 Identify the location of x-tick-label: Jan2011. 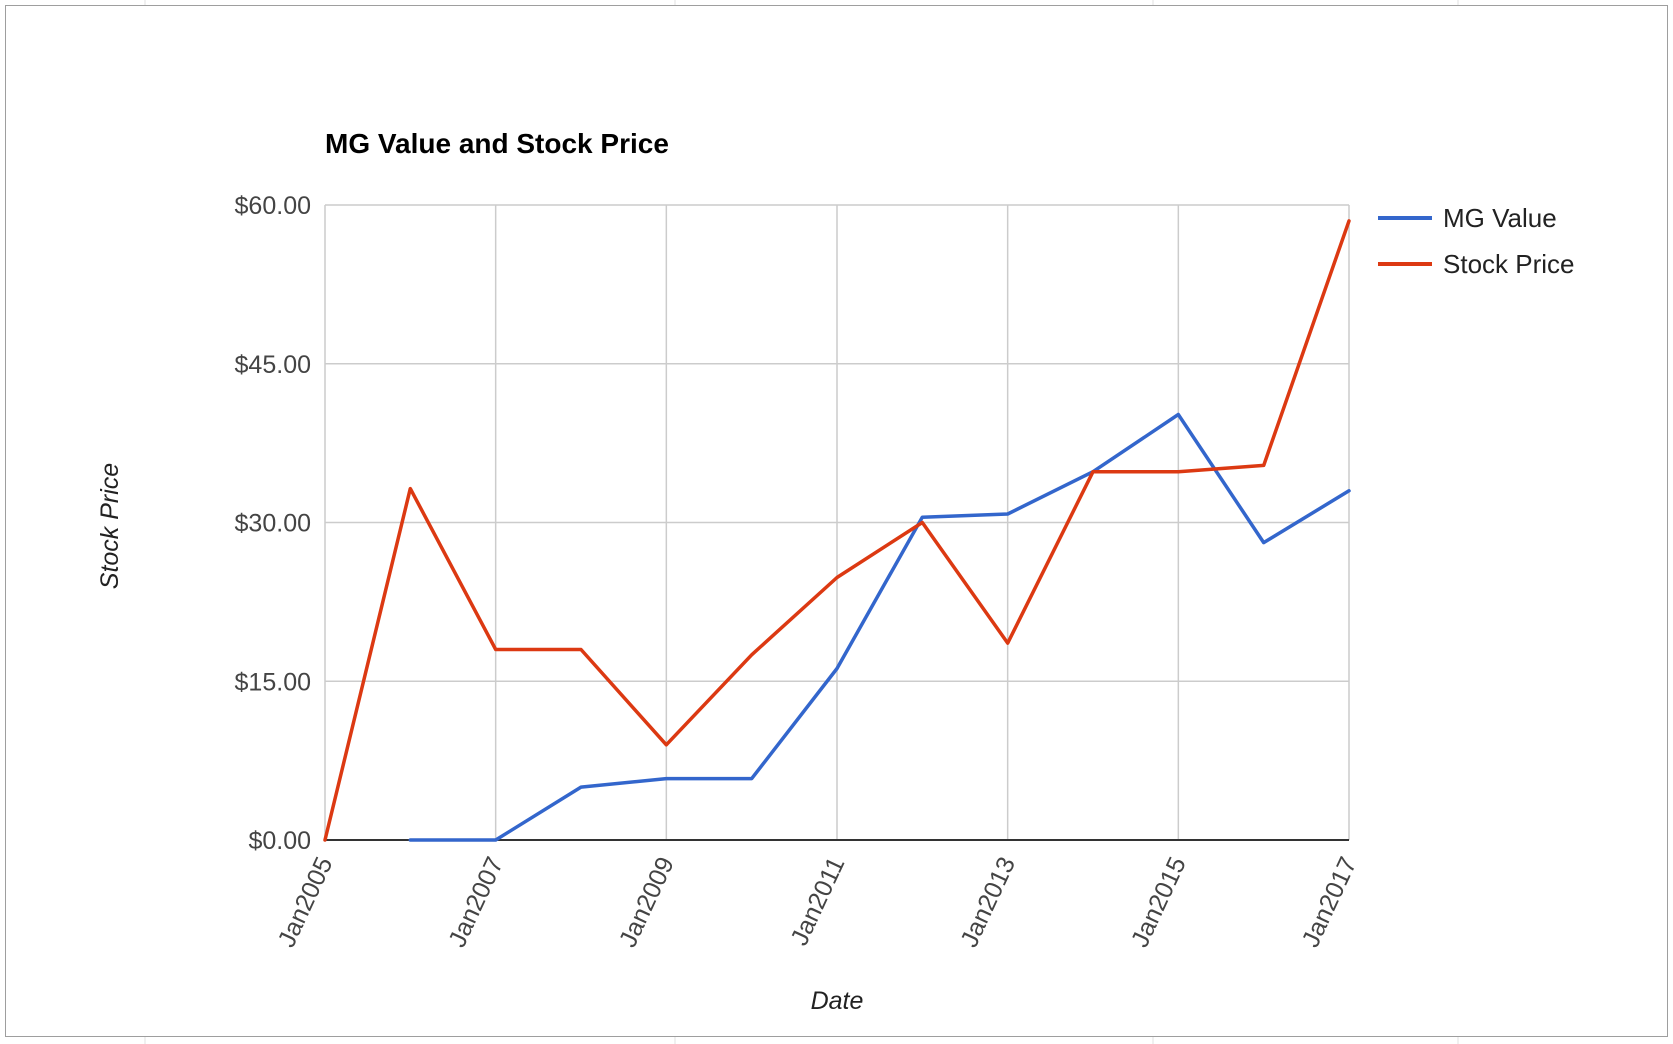
(817, 901).